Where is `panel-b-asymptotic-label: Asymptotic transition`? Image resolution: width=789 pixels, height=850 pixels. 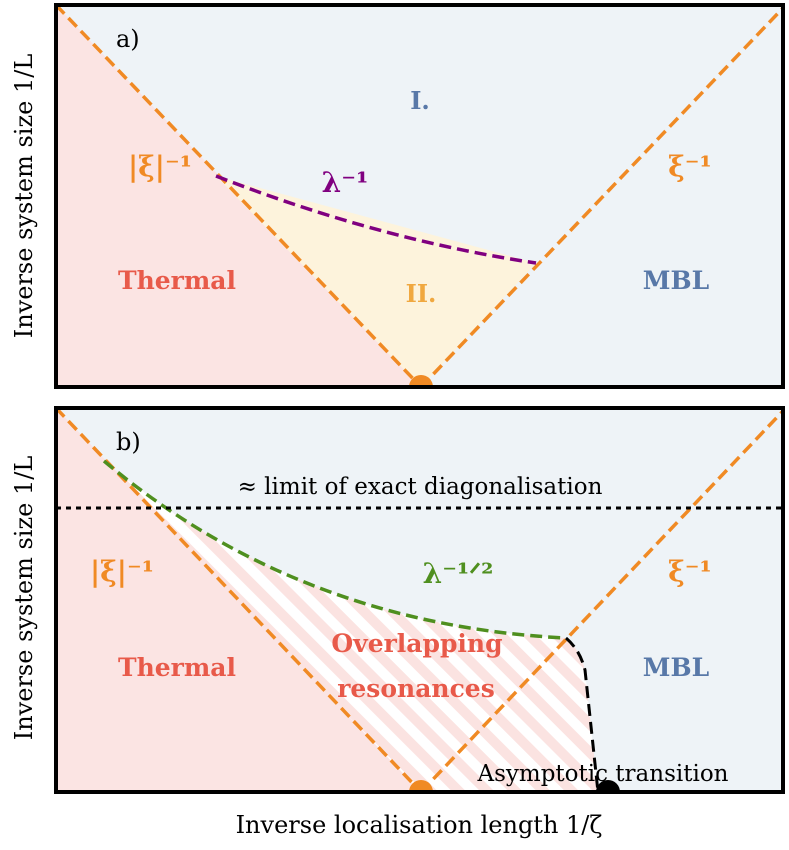 panel-b-asymptotic-label: Asymptotic transition is located at coordinates (602, 774).